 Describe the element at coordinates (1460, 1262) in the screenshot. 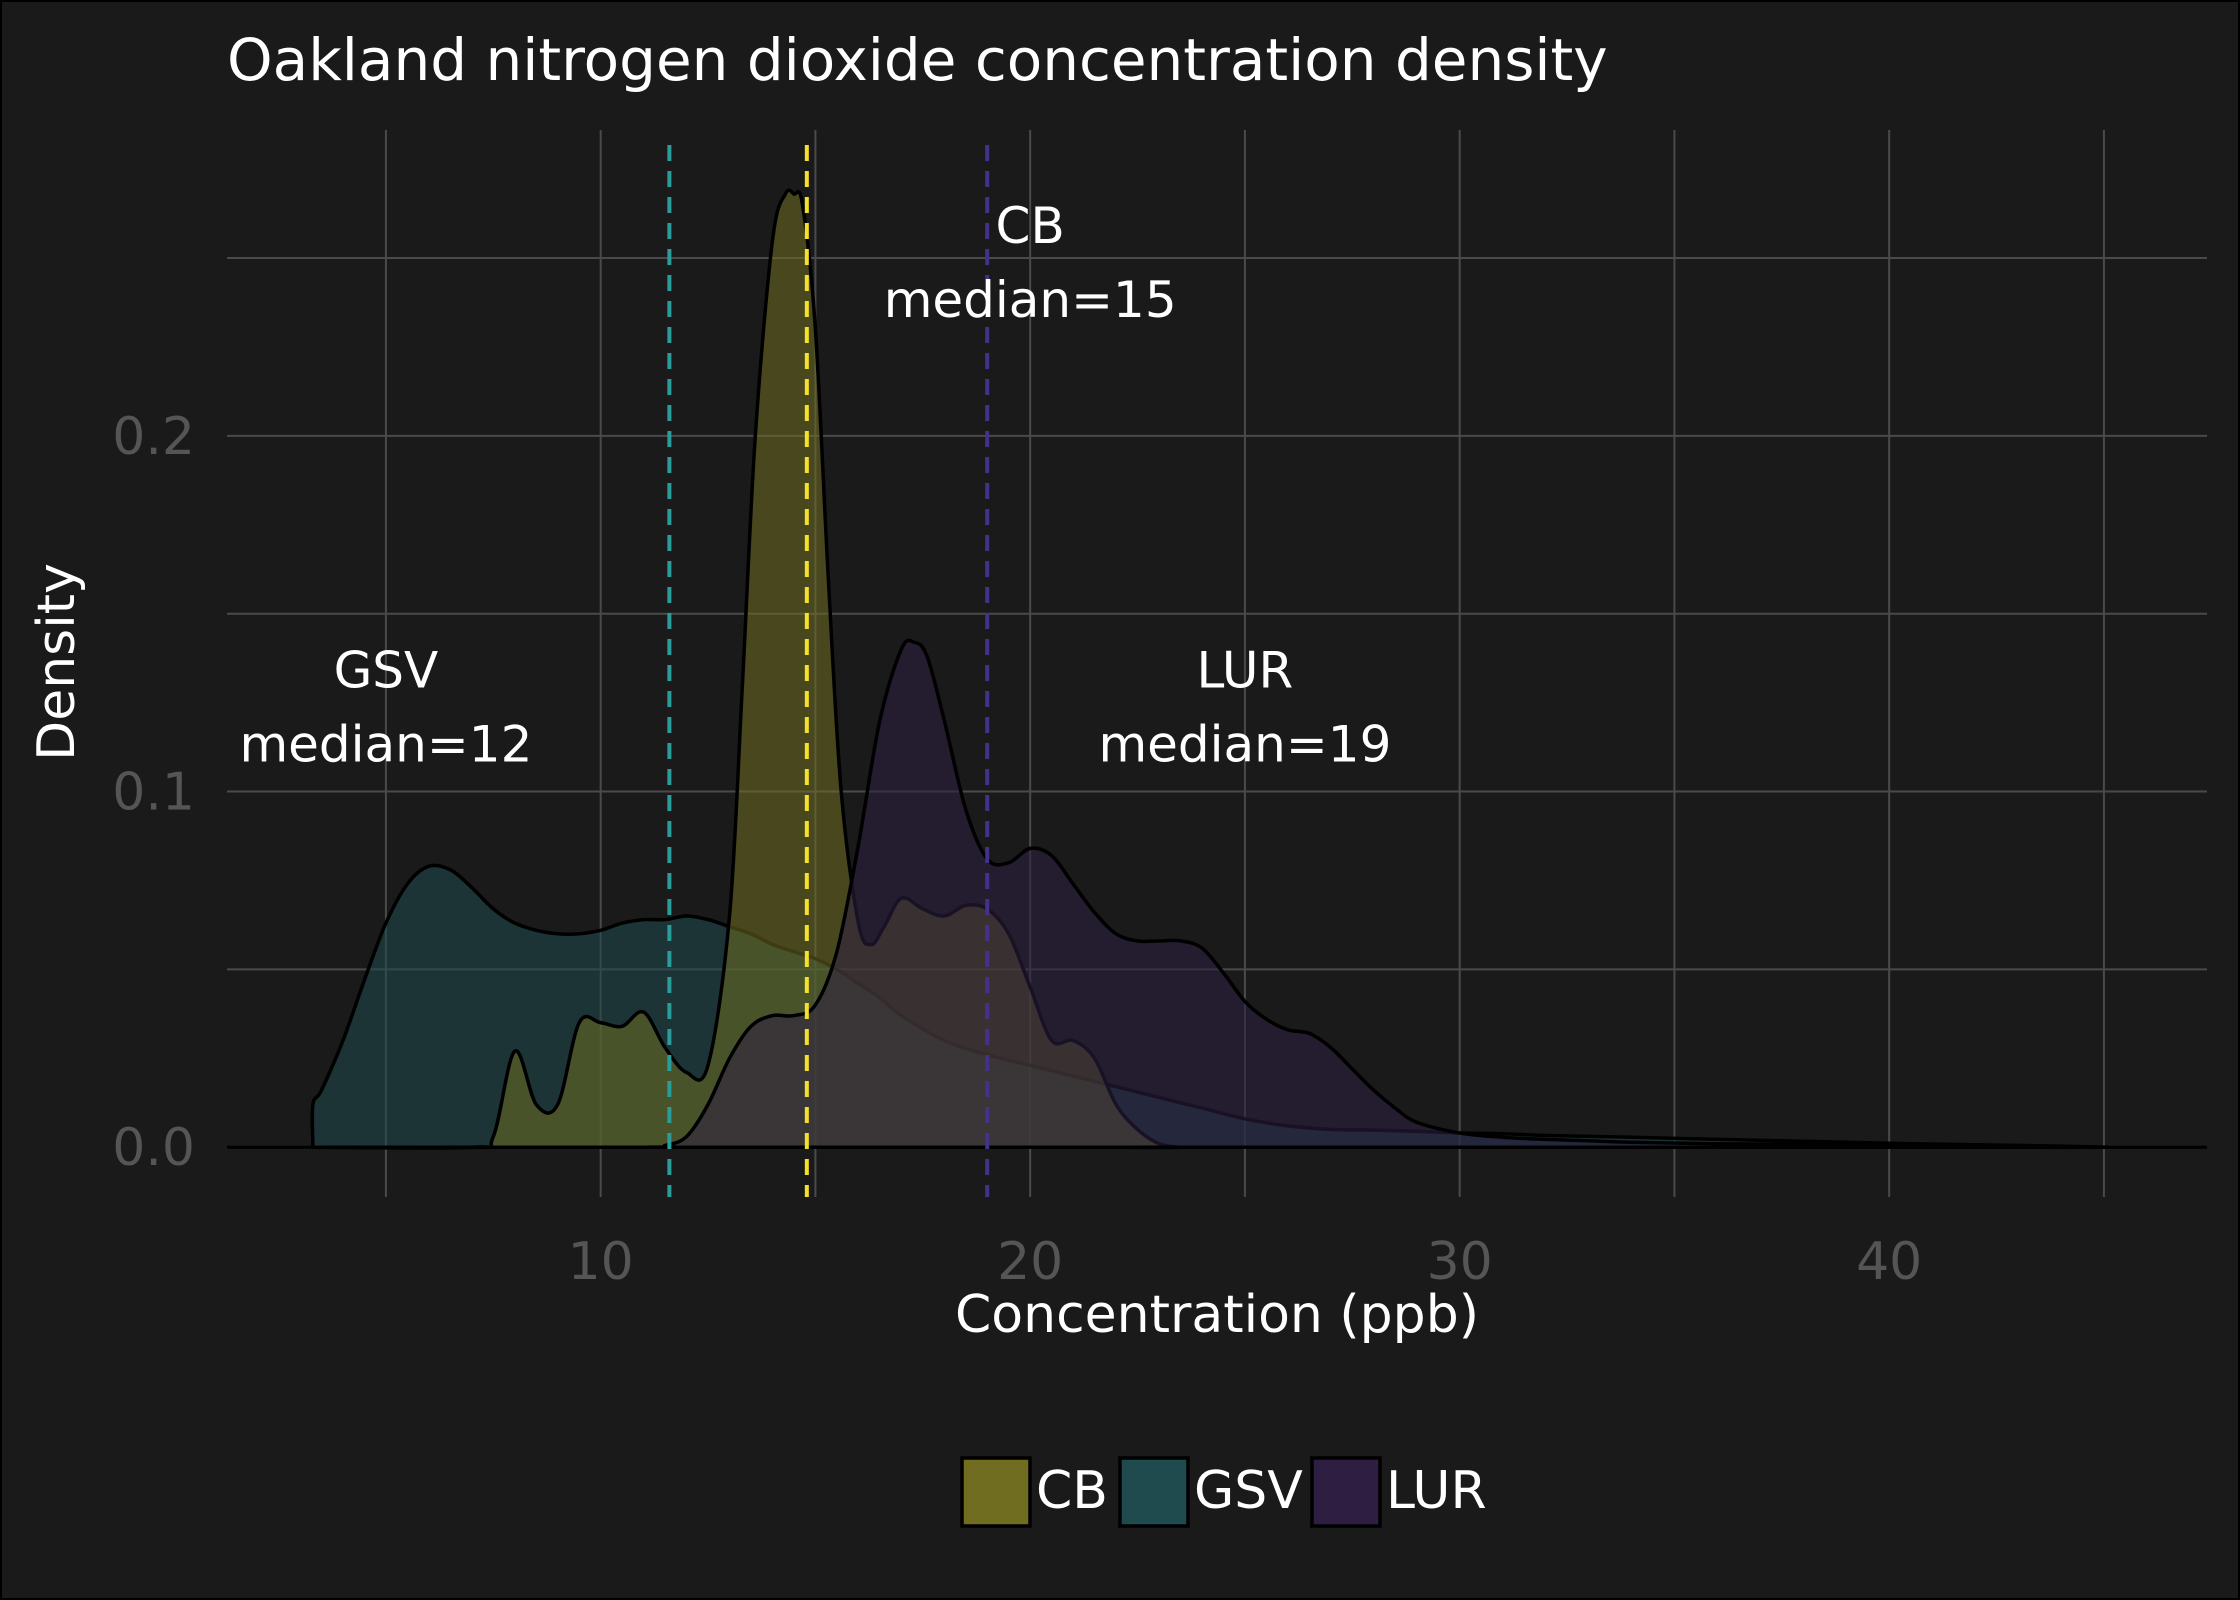

I see `x-tick-label: 30` at that location.